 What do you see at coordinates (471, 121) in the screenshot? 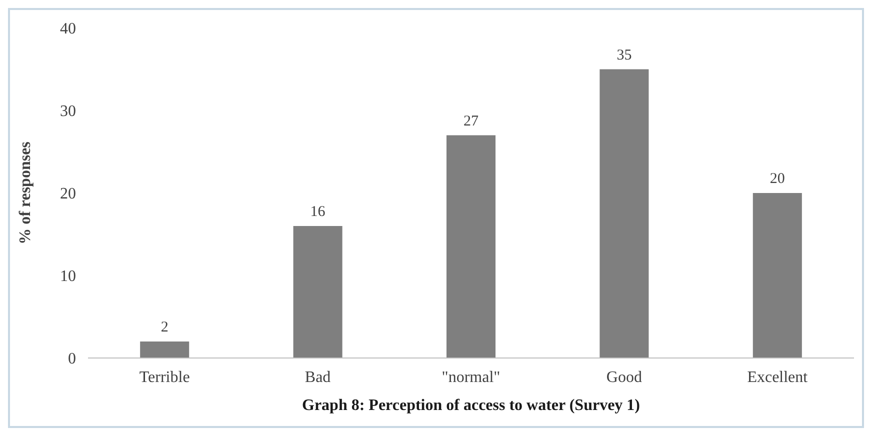
I see `data-label: 27` at bounding box center [471, 121].